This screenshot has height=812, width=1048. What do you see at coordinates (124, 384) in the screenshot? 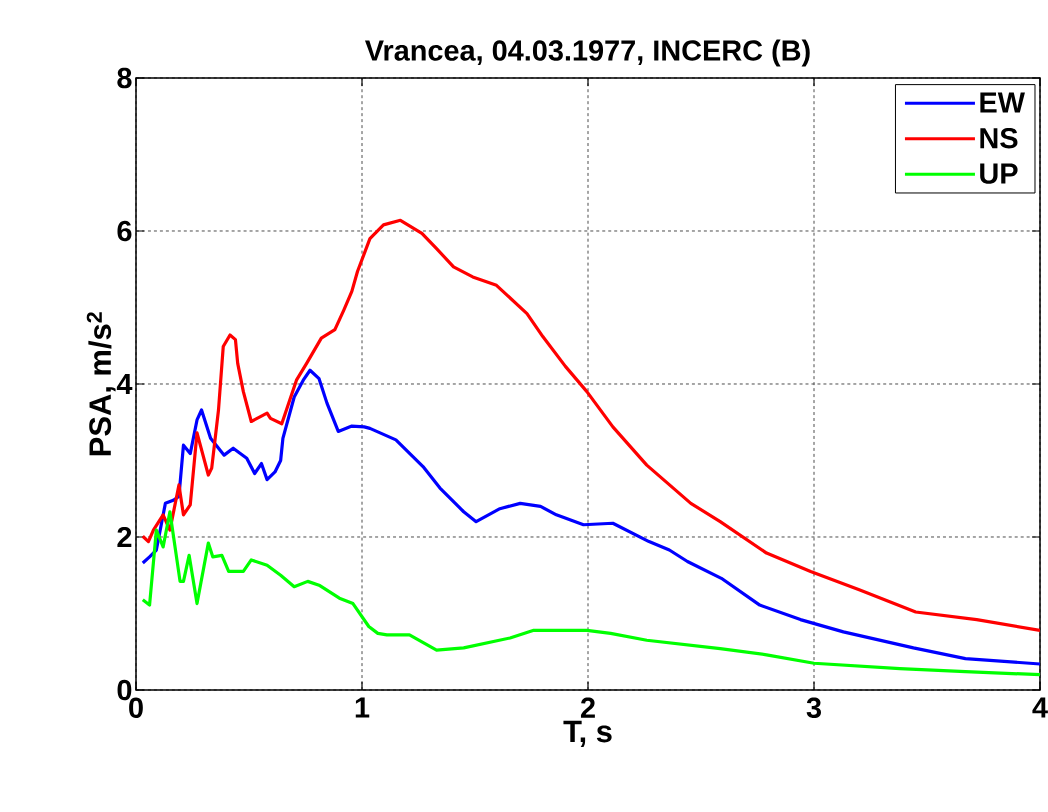
I see `y-tick-label: 4` at bounding box center [124, 384].